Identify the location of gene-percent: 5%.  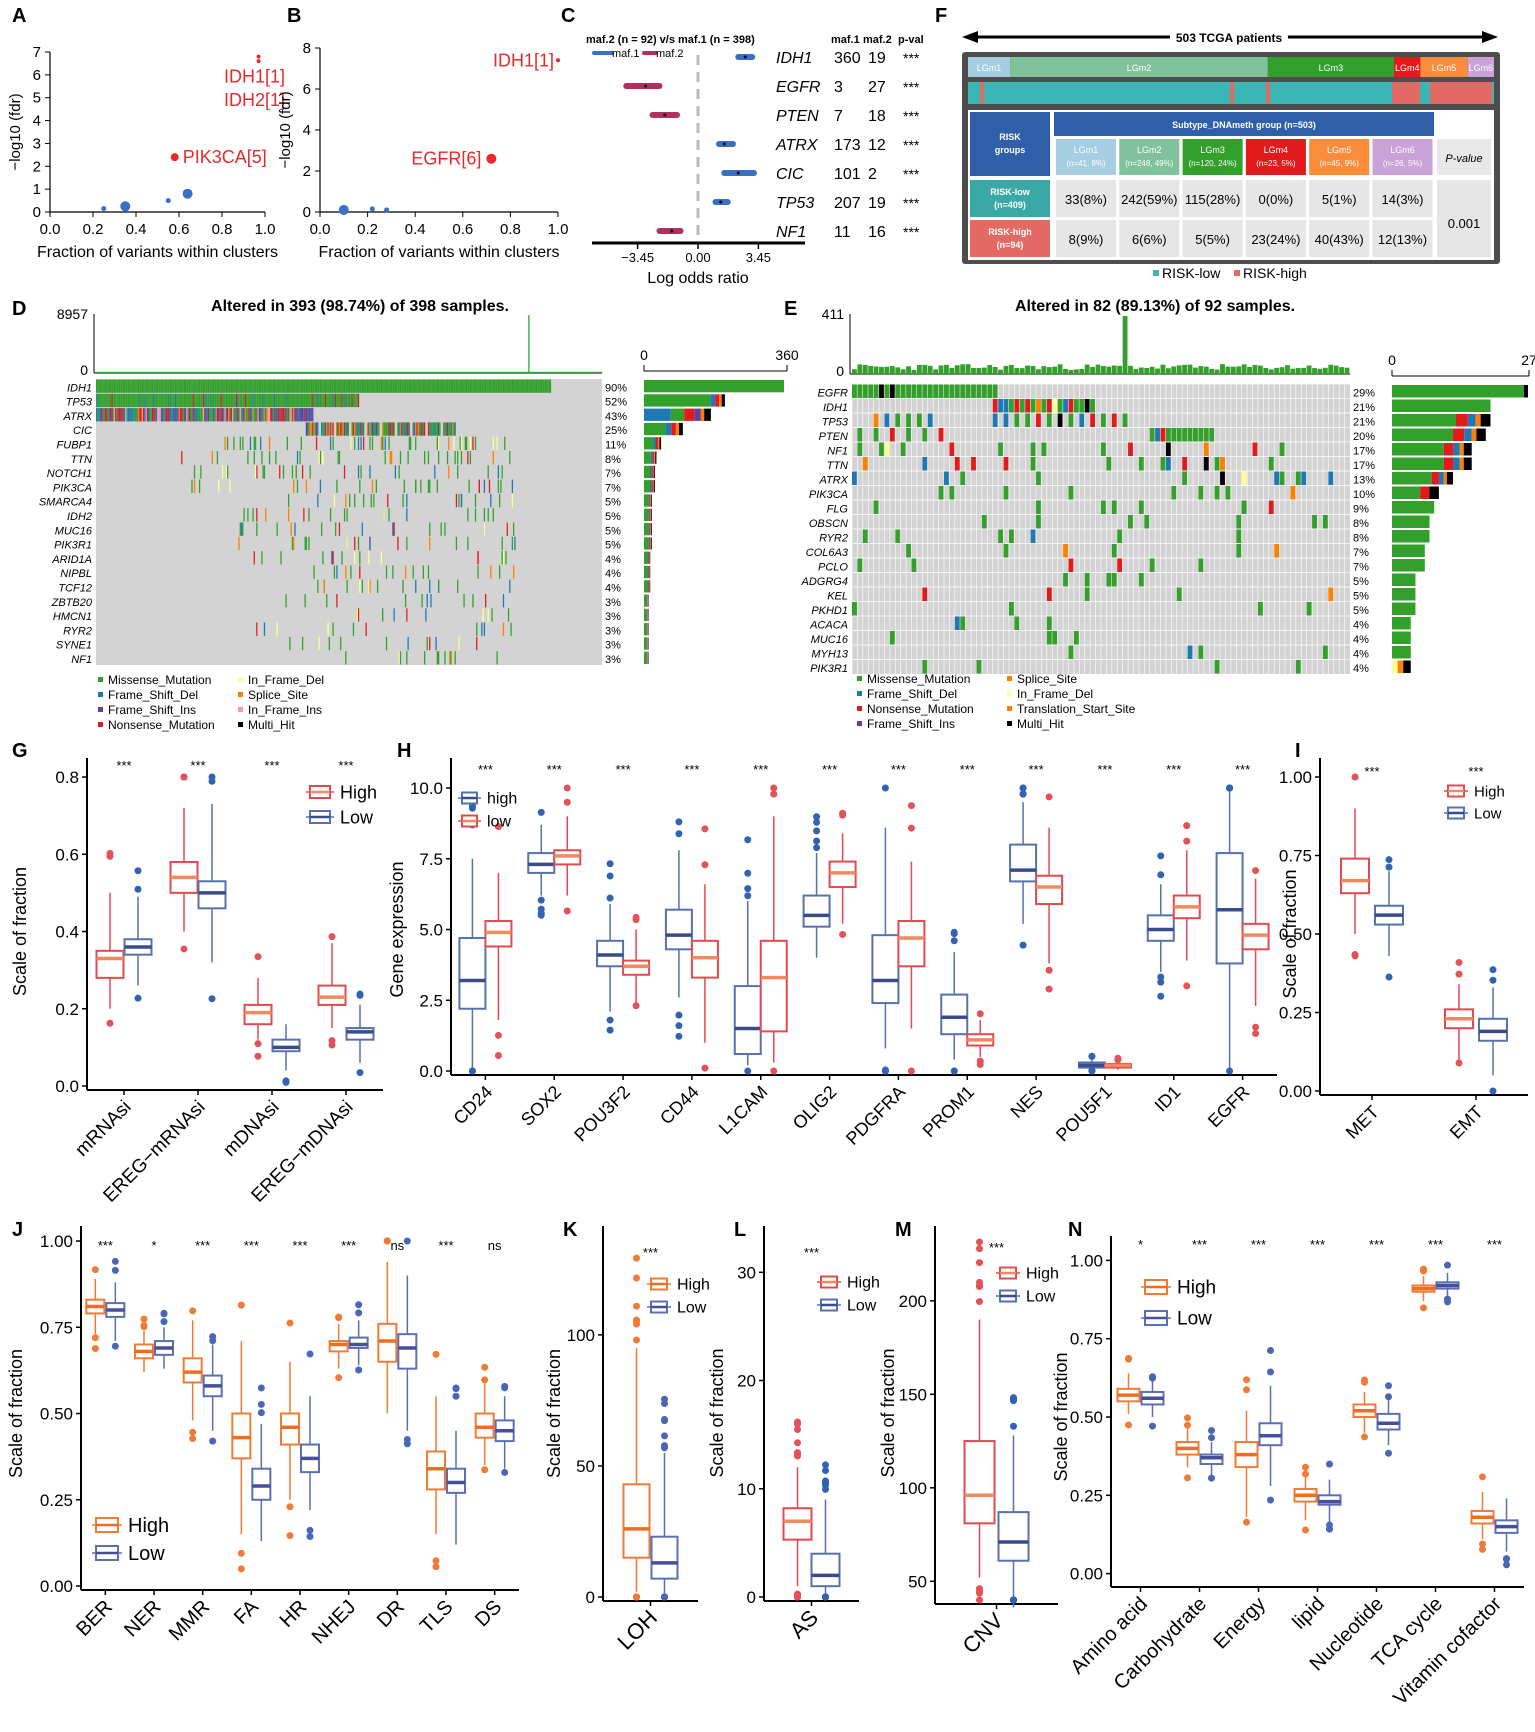
(613, 546).